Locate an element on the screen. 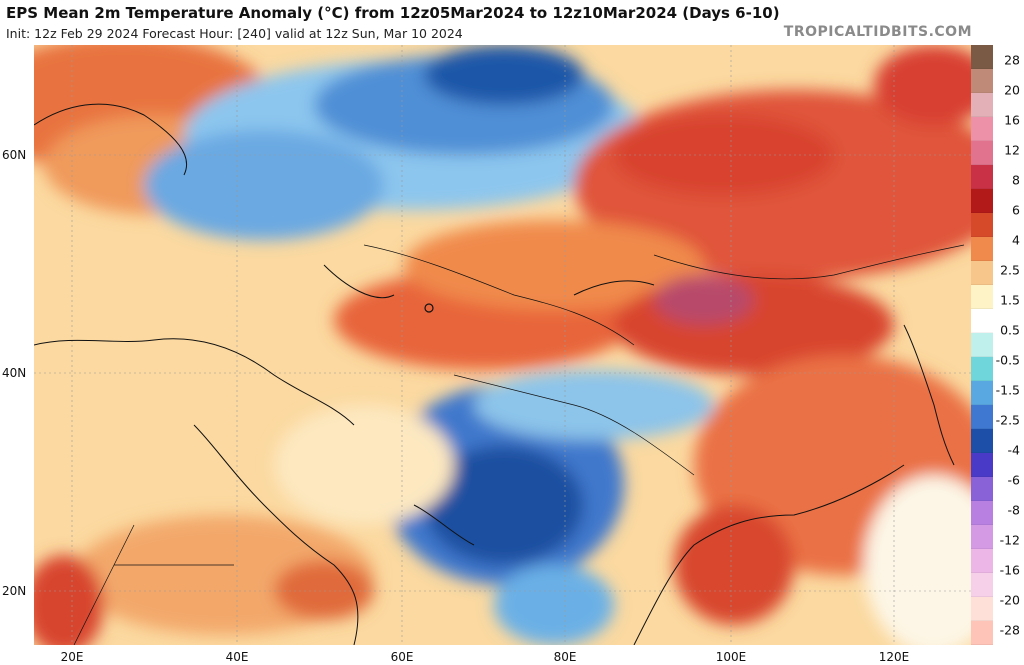  lat-label-60n: 60N is located at coordinates (14, 155).